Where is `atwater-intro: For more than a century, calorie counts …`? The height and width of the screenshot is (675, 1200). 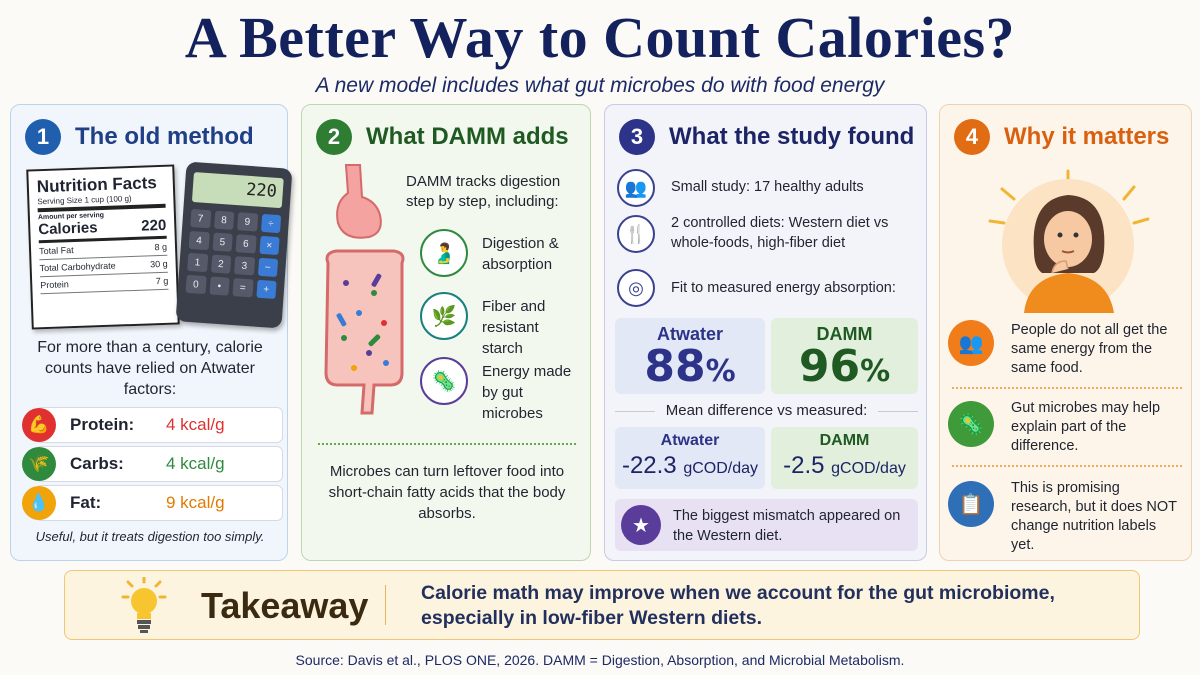 atwater-intro: For more than a century, calorie counts … is located at coordinates (150, 368).